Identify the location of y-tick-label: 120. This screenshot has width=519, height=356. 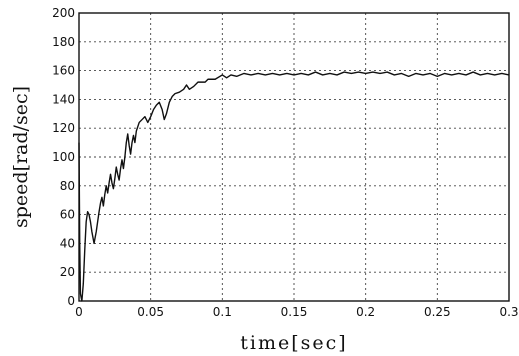
(63, 128).